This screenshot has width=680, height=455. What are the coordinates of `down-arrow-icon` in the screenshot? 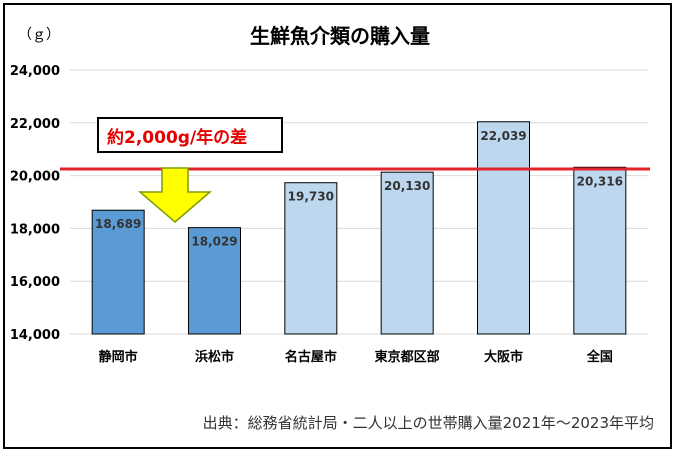 It's located at (175, 195).